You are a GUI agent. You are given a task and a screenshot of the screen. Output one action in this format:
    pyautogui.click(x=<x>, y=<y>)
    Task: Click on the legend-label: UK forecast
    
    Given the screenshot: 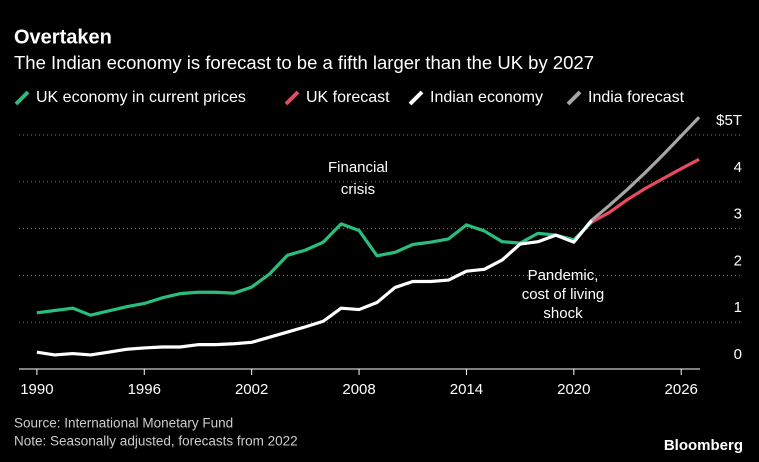 What is the action you would take?
    pyautogui.click(x=348, y=97)
    